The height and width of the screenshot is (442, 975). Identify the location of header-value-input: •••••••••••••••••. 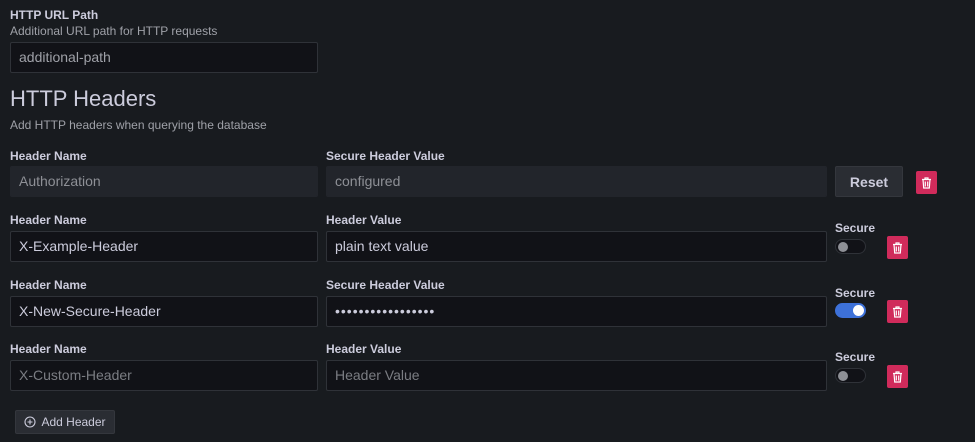
(576, 311).